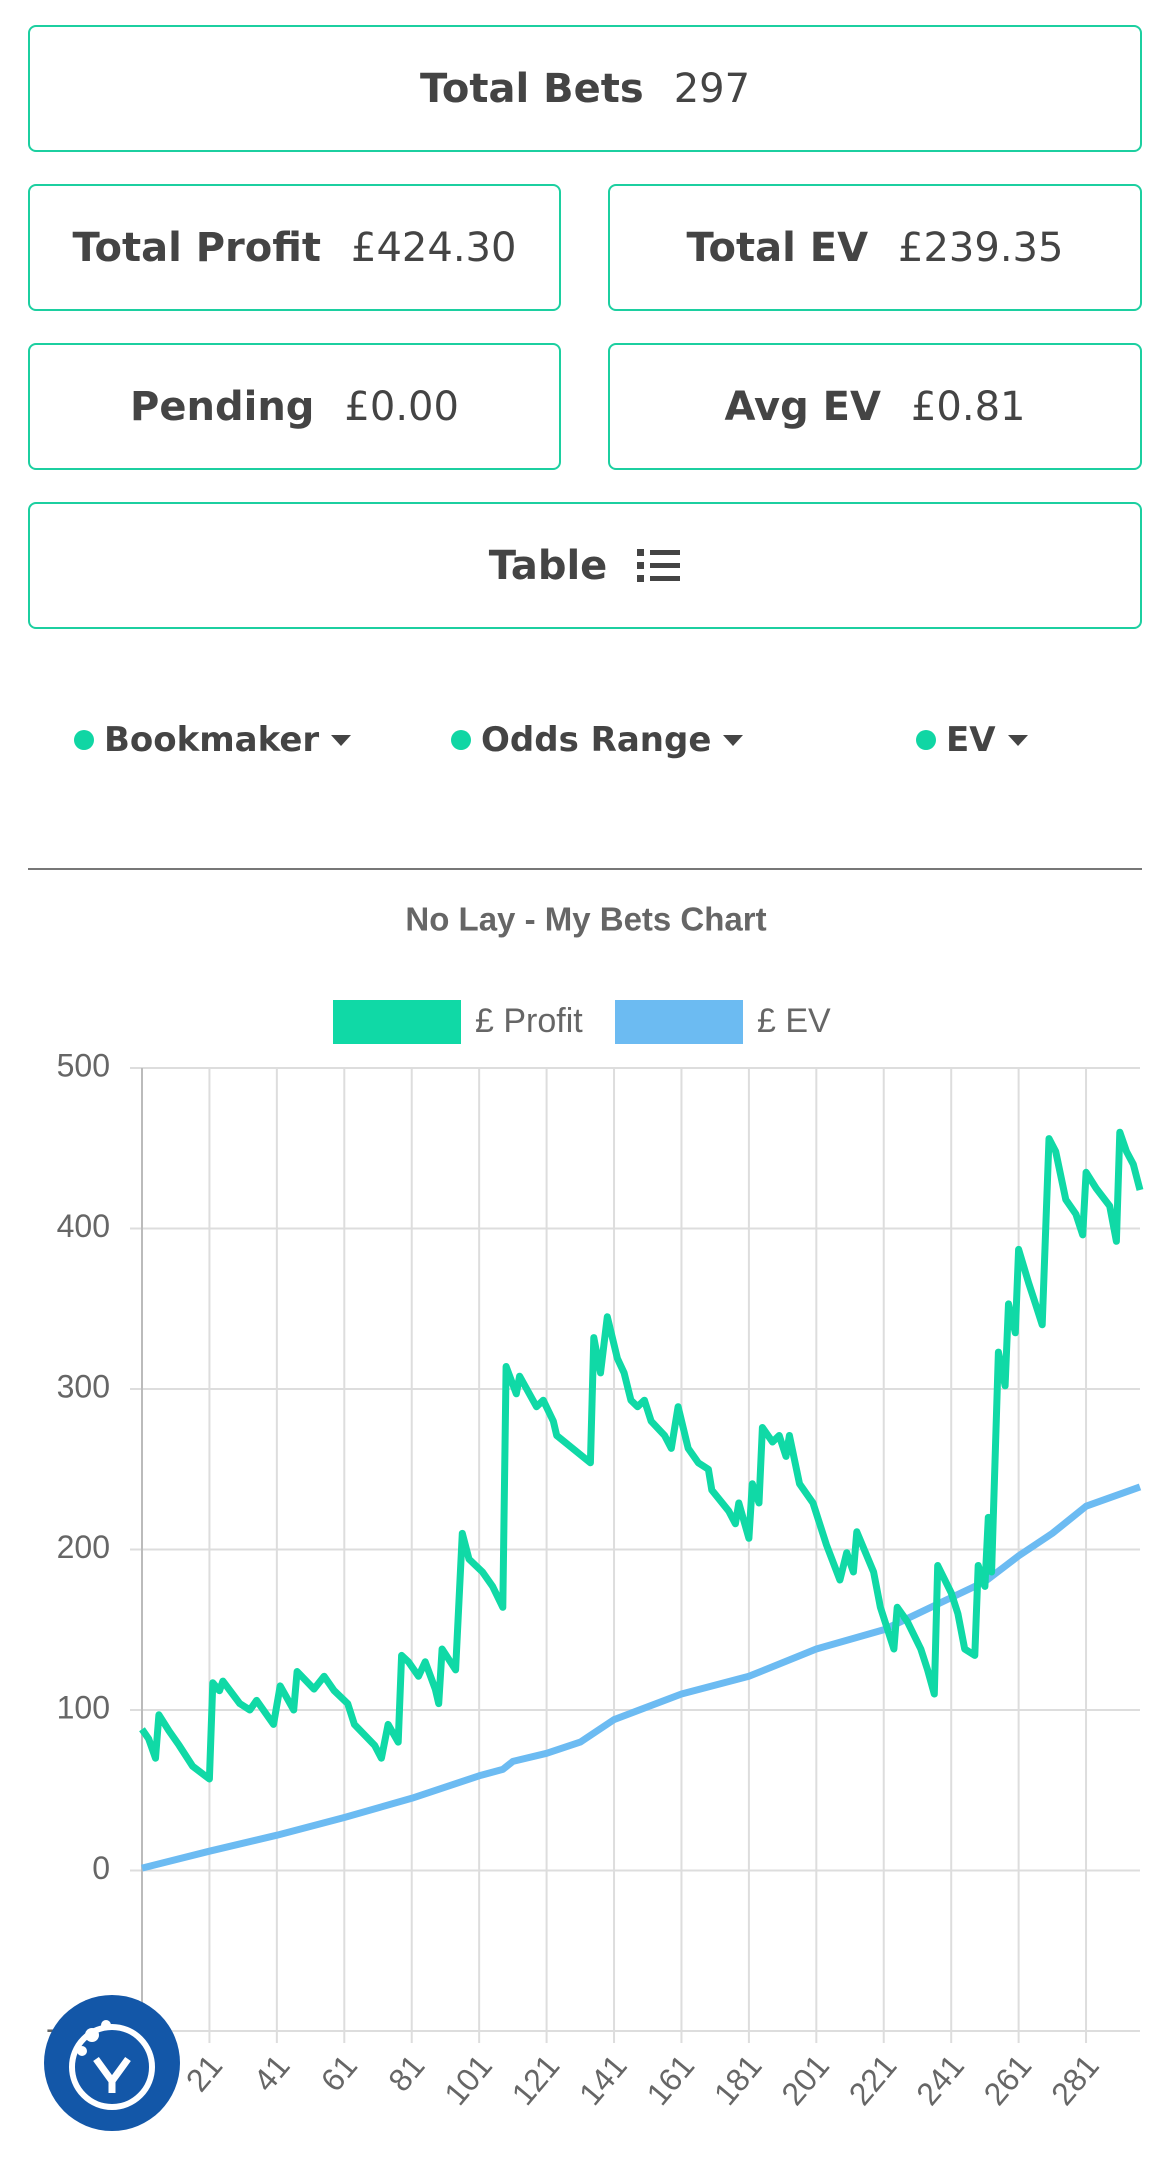 This screenshot has width=1159, height=2169. What do you see at coordinates (434, 247) in the screenshot?
I see `stat-value: £424.30` at bounding box center [434, 247].